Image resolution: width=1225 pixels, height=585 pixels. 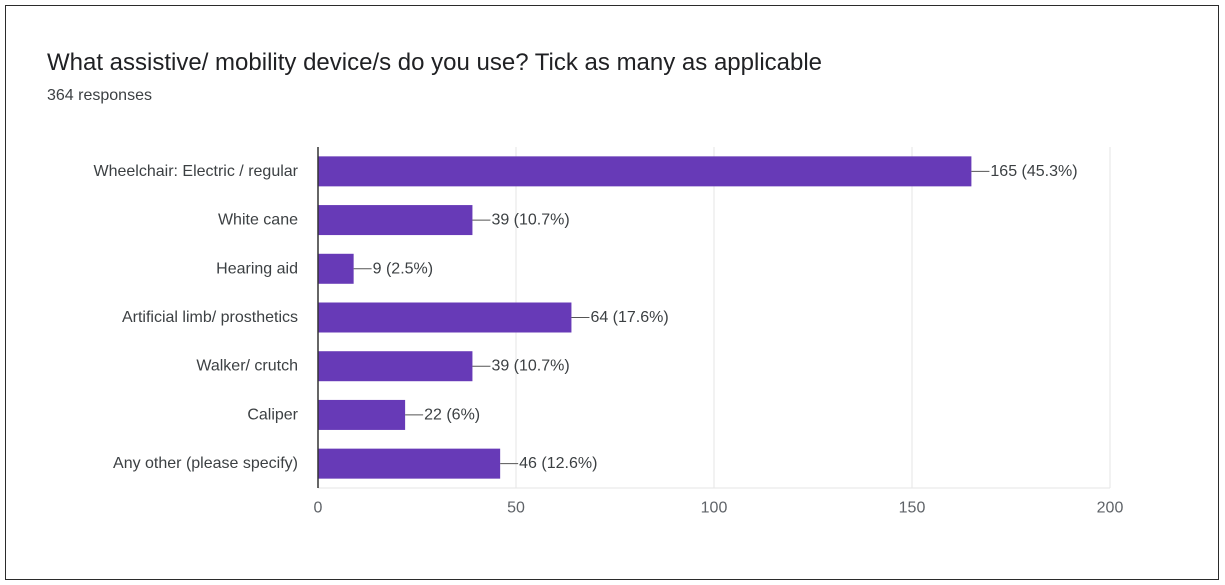 I want to click on x-tick-label-200: 200, so click(x=1110, y=508).